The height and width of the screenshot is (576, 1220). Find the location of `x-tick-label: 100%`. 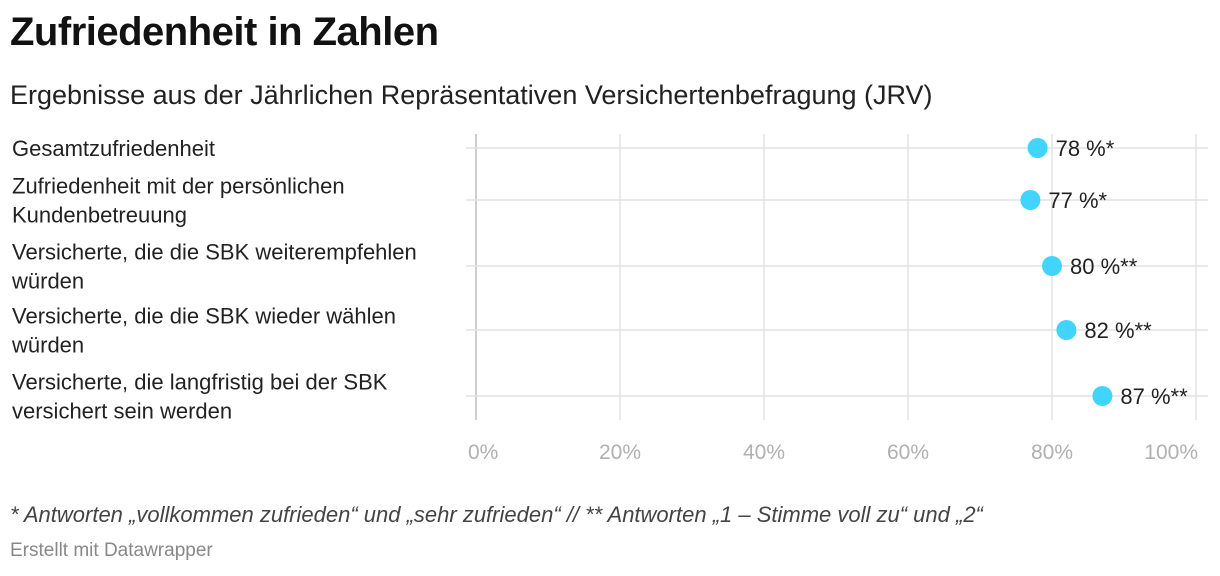

x-tick-label: 100% is located at coordinates (1171, 452).